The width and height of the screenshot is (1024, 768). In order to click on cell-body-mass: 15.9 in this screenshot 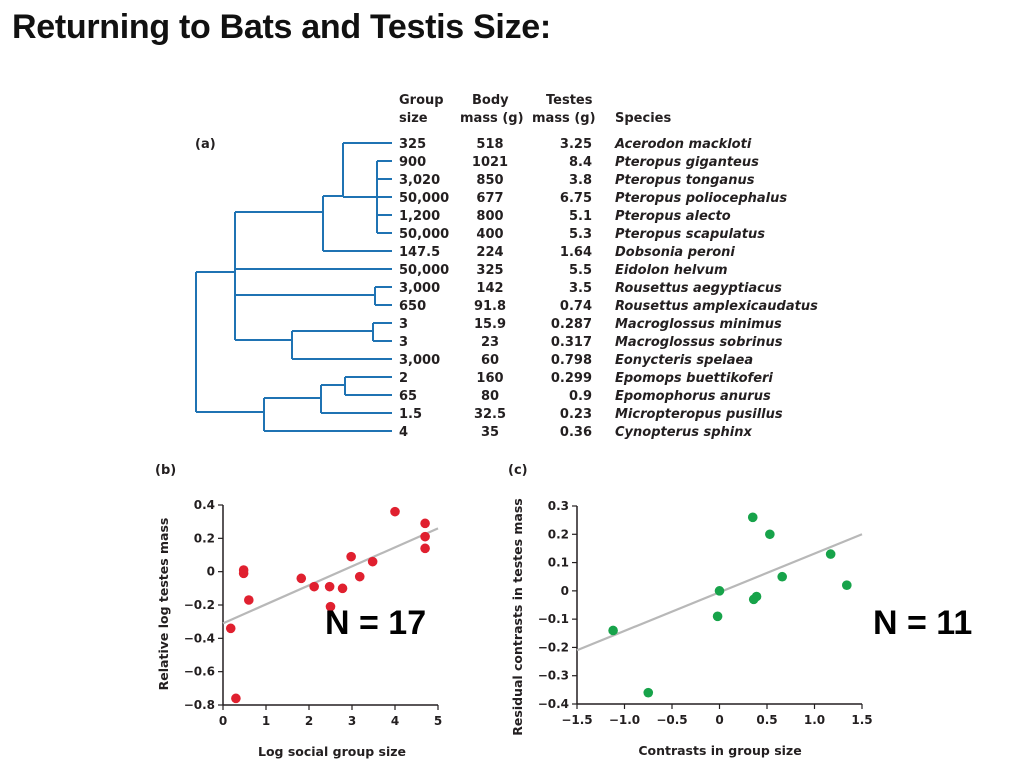, I will do `click(490, 324)`.